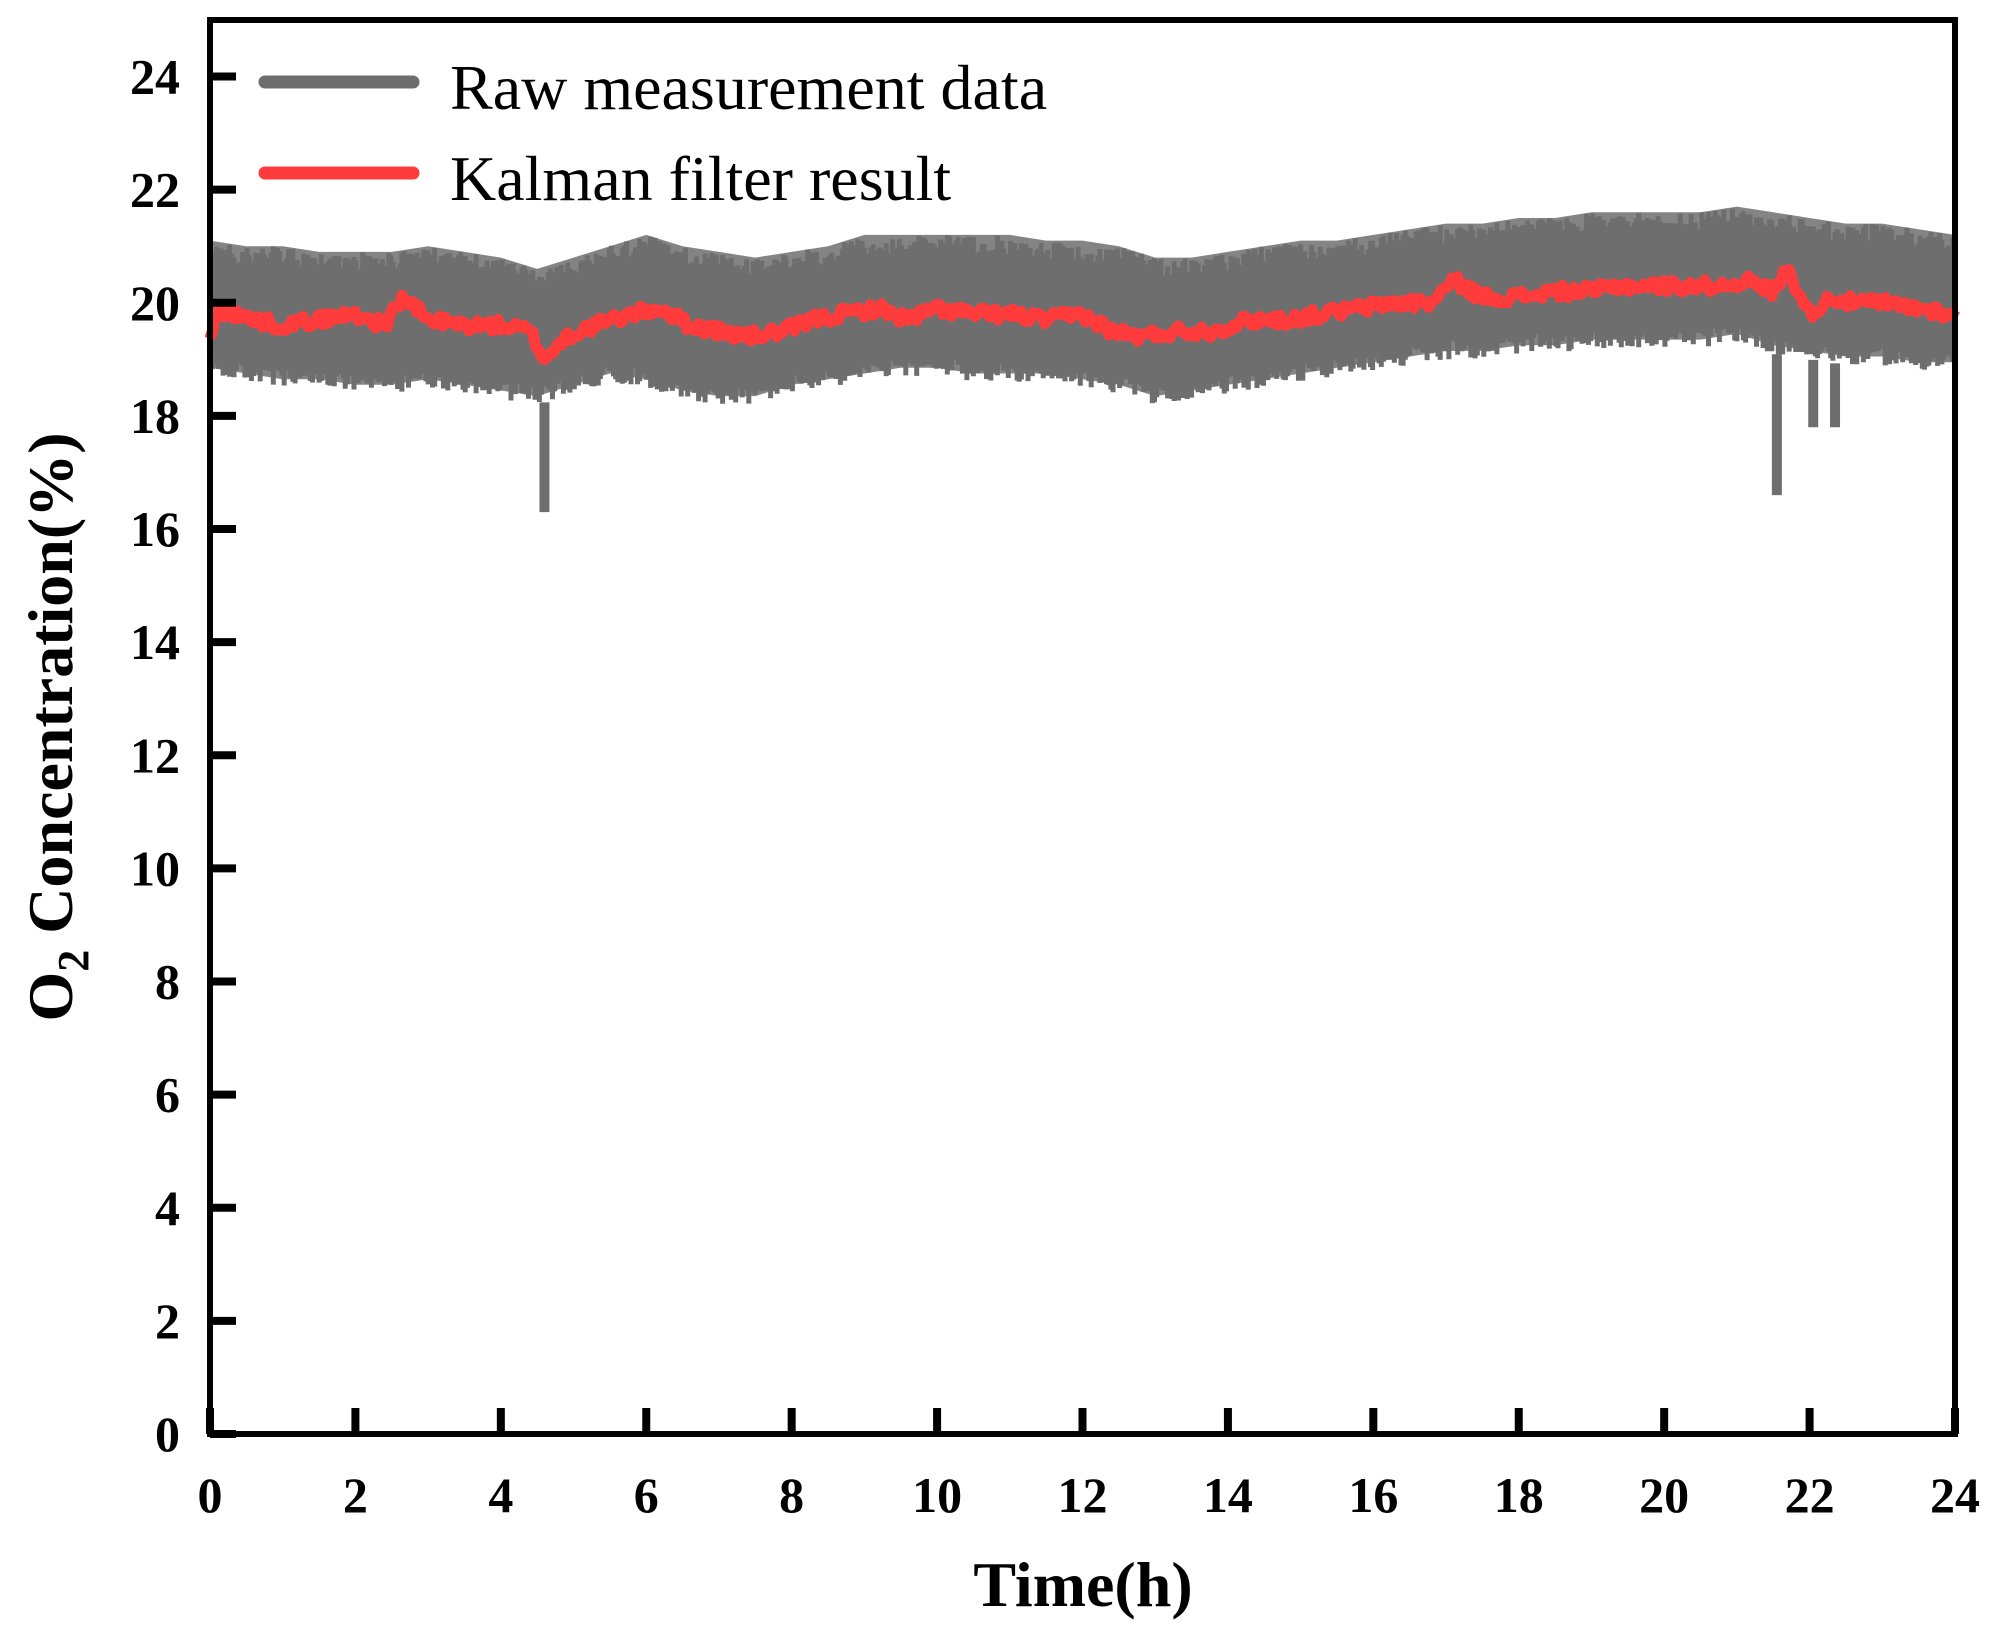 The width and height of the screenshot is (1998, 1636). Describe the element at coordinates (210, 1495) in the screenshot. I see `x-tick-label-0: 0` at that location.